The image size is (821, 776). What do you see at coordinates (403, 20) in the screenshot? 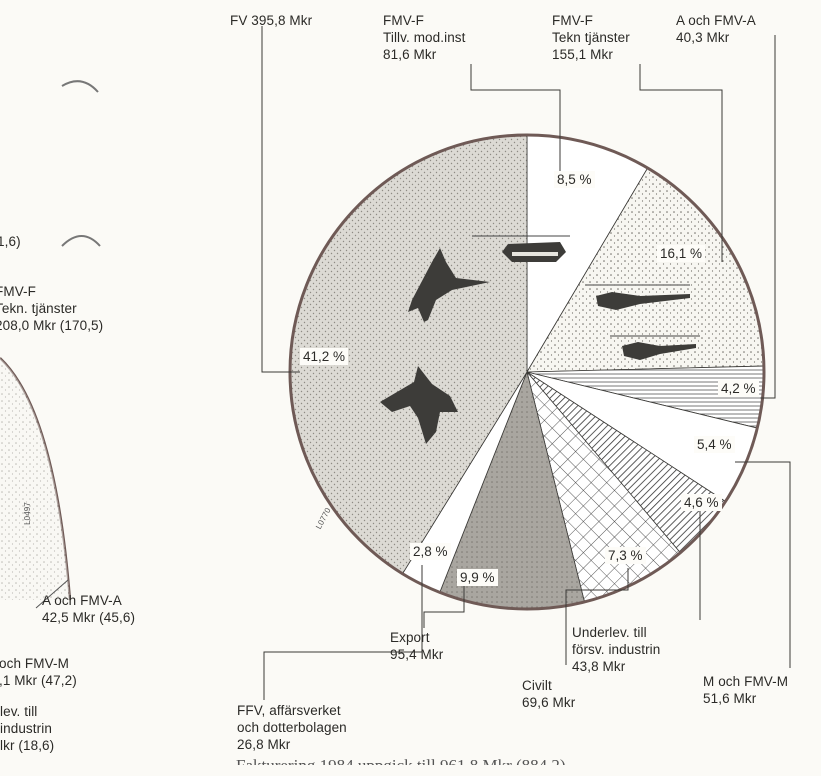
I see `label-fmvf-tillv-line1: FMV-F` at bounding box center [403, 20].